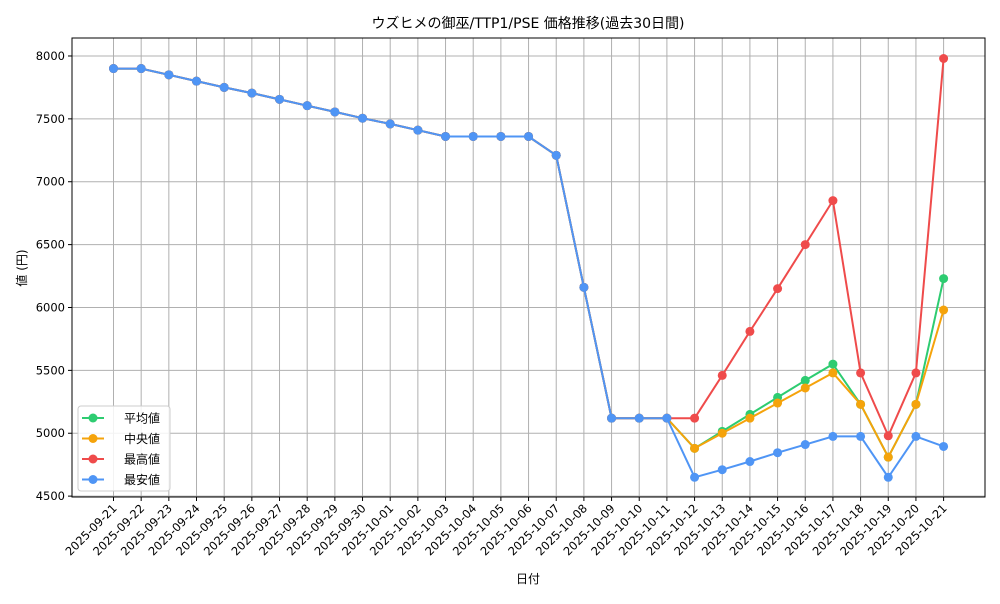 This screenshot has height=604, width=1000. I want to click on y-axis-label: 値 (円), so click(21, 267).